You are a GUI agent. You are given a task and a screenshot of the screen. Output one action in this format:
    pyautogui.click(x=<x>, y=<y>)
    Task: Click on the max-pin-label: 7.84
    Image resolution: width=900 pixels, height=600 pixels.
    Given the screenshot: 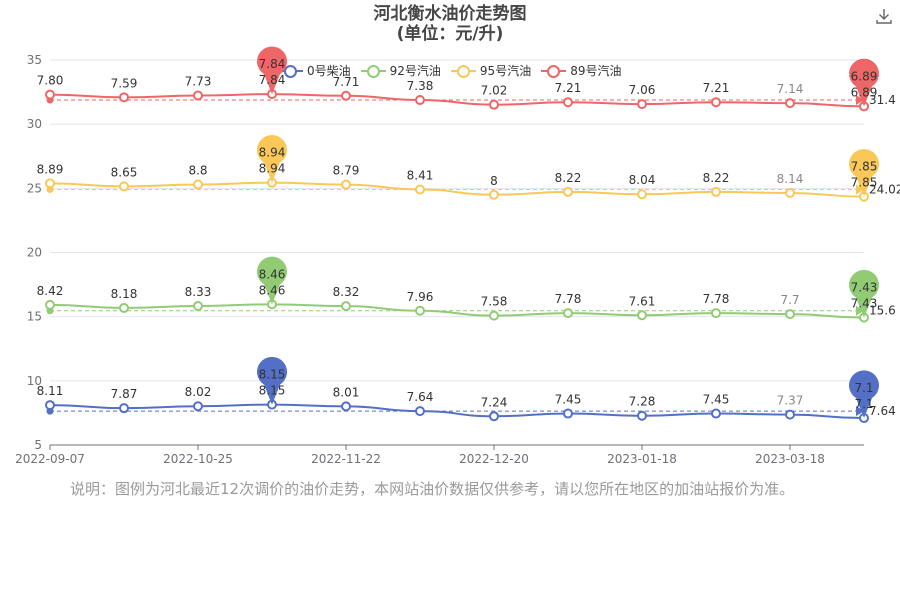 What is the action you would take?
    pyautogui.click(x=272, y=64)
    